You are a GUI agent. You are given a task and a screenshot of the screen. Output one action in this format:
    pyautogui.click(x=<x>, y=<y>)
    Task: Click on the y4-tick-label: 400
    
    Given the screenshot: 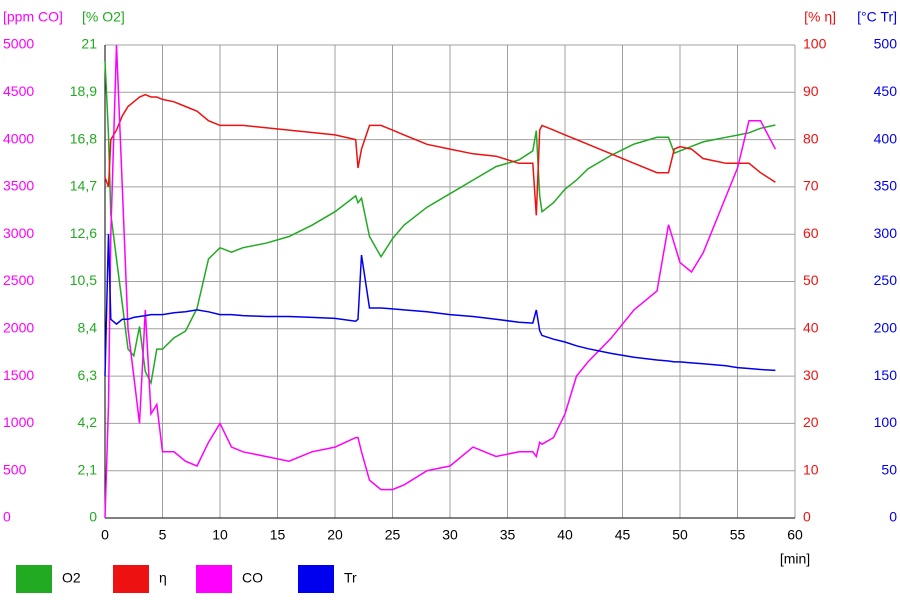 What is the action you would take?
    pyautogui.click(x=886, y=138)
    